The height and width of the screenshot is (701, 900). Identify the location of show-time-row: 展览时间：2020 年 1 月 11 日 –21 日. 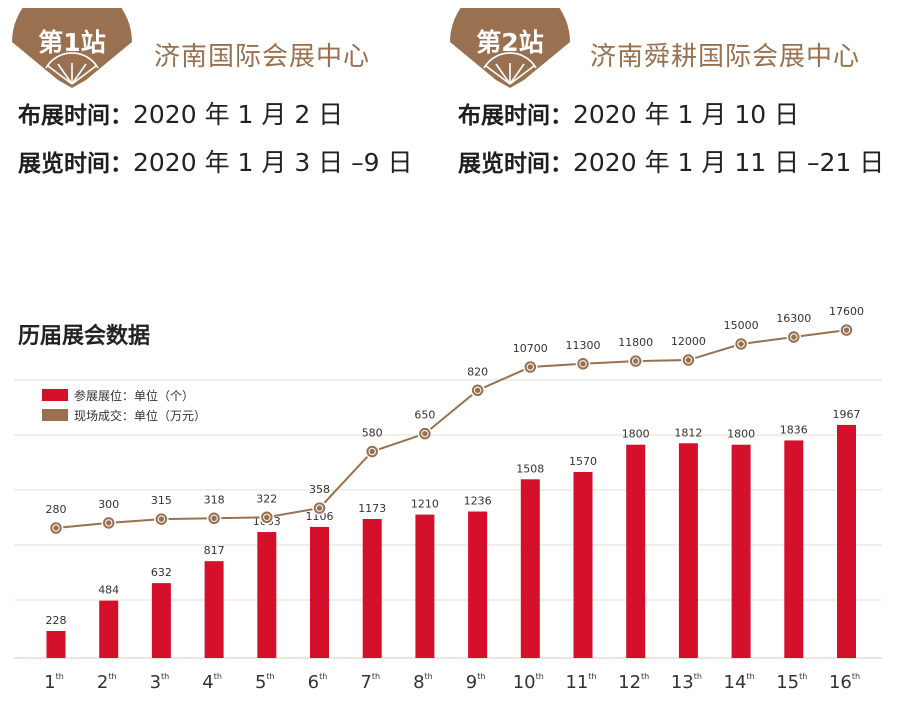
(671, 161).